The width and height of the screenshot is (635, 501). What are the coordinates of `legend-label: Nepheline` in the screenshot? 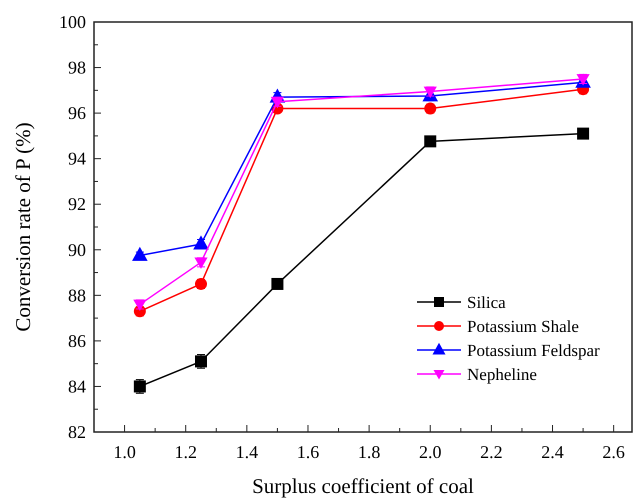 It's located at (502, 374).